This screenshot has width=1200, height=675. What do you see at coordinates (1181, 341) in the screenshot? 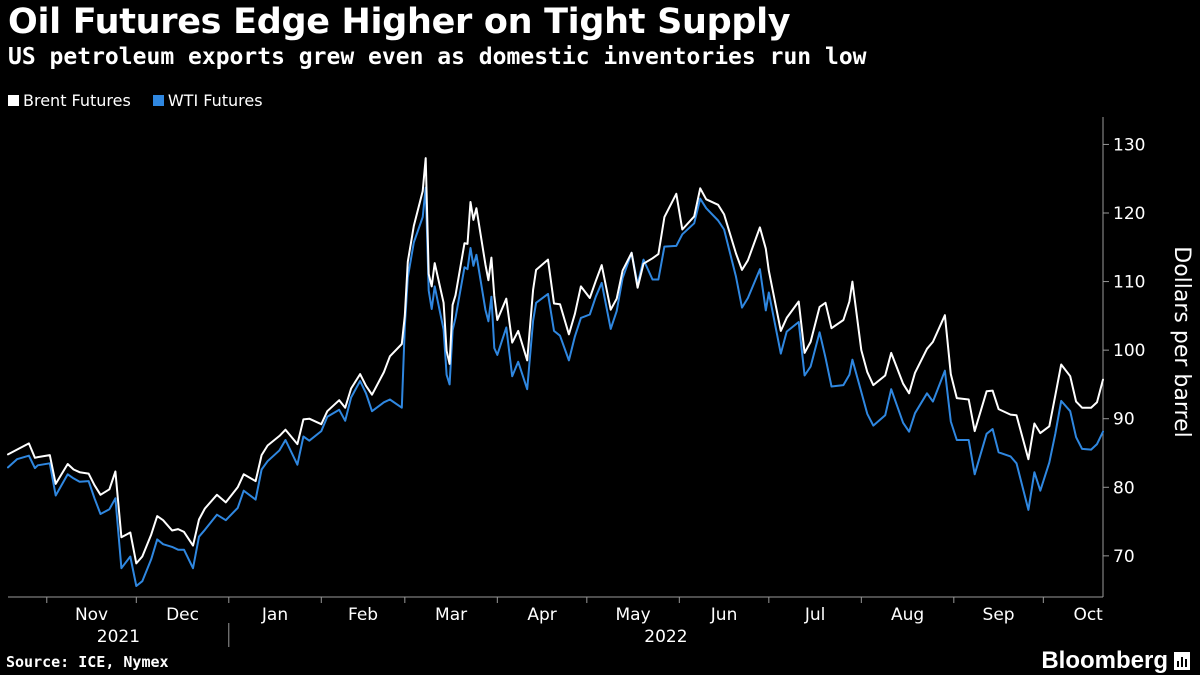
I see `y-axis-title: Dollars per barrel` at bounding box center [1181, 341].